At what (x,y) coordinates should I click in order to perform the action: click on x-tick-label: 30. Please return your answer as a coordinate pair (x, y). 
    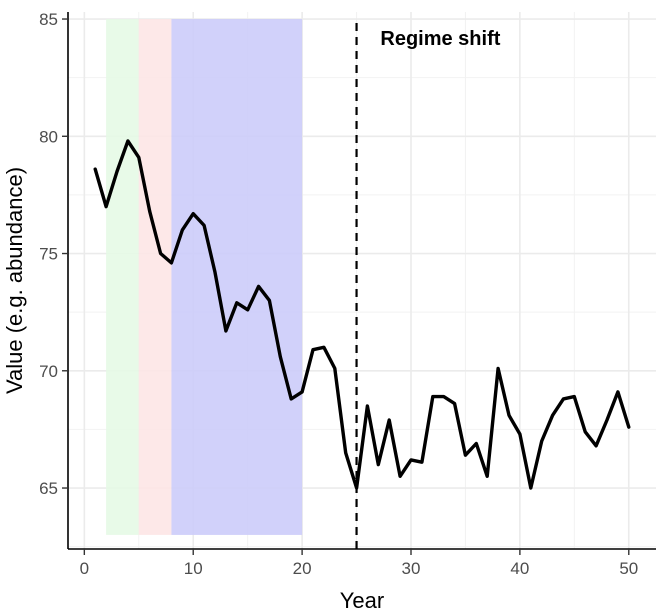
    Looking at the image, I should click on (411, 568).